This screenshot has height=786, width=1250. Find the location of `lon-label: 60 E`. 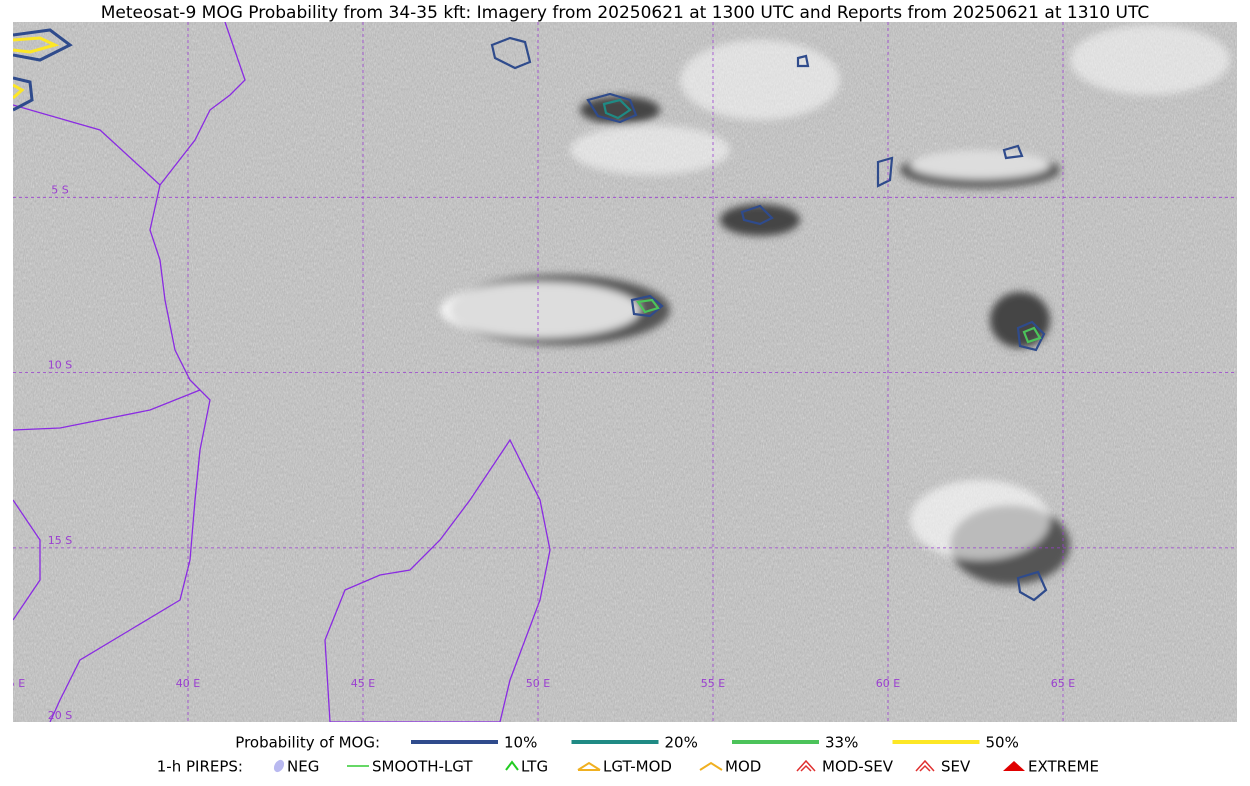

lon-label: 60 E is located at coordinates (888, 683).